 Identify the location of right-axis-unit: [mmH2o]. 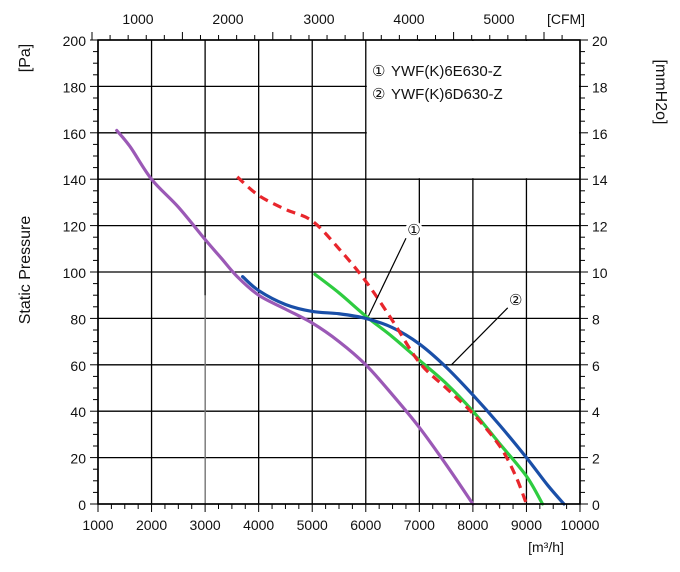
(660, 92).